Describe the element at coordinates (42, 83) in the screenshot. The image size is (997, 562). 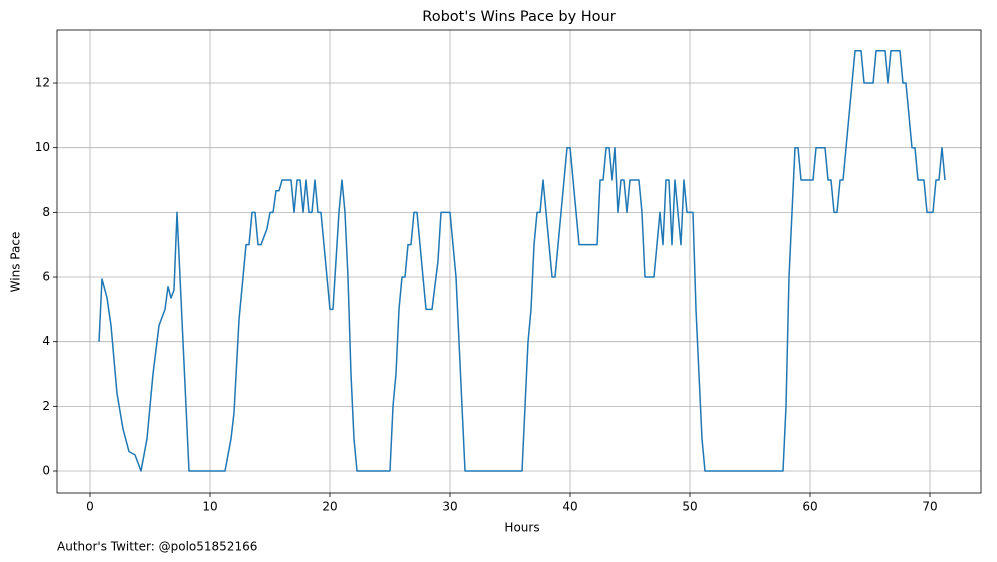
I see `y-tick-label: 12` at that location.